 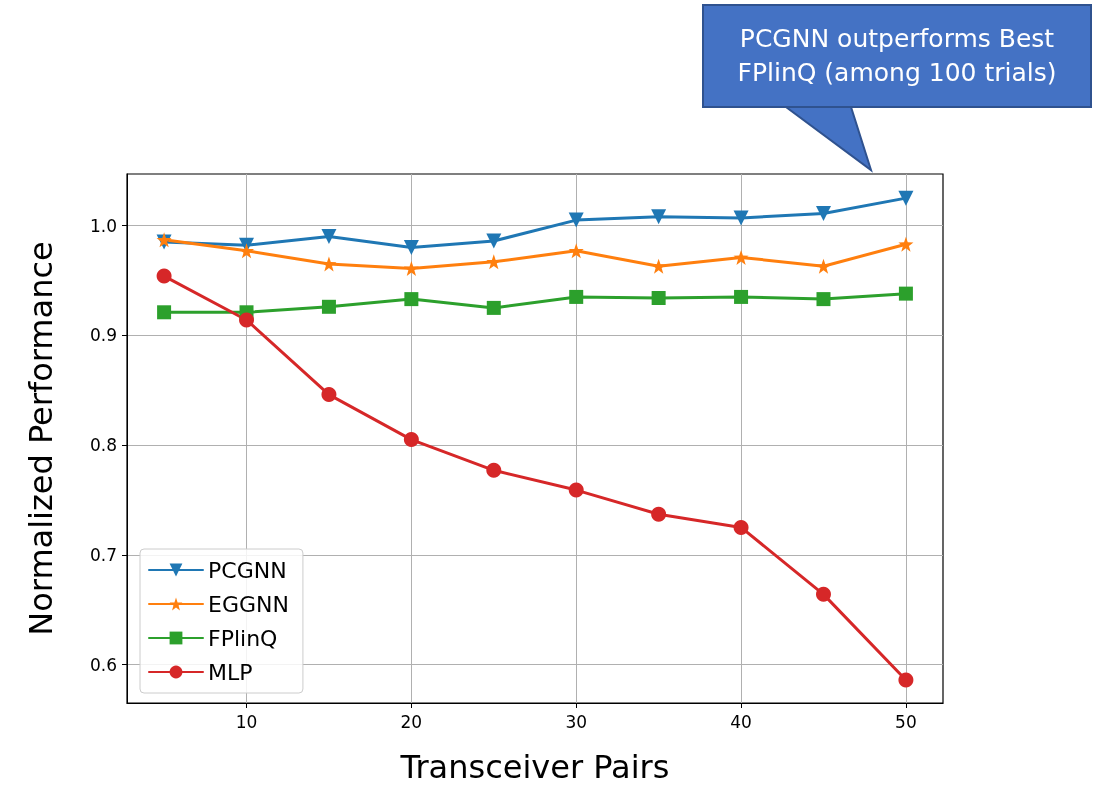 What do you see at coordinates (906, 721) in the screenshot?
I see `x-tick-label: 50` at bounding box center [906, 721].